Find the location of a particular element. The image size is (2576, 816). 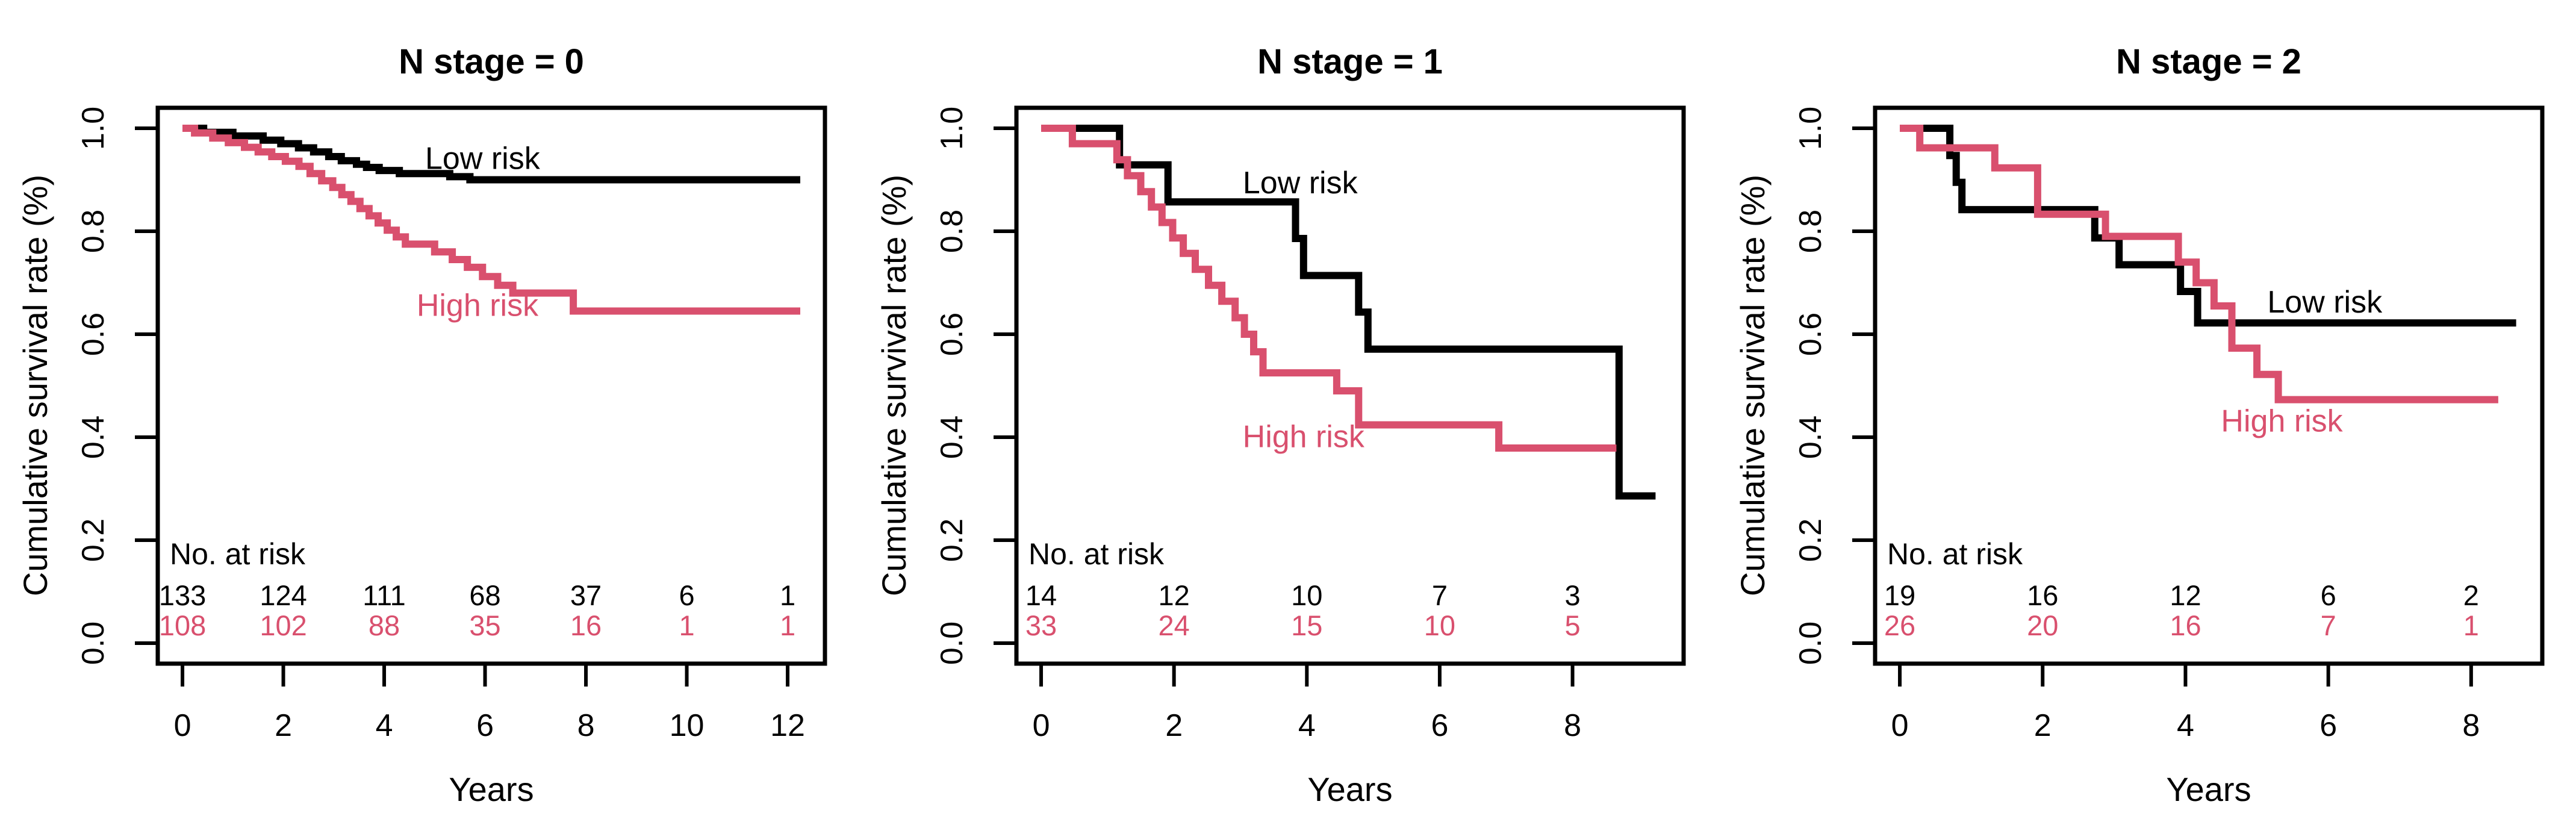

risk-count-low: 7 is located at coordinates (1440, 595).